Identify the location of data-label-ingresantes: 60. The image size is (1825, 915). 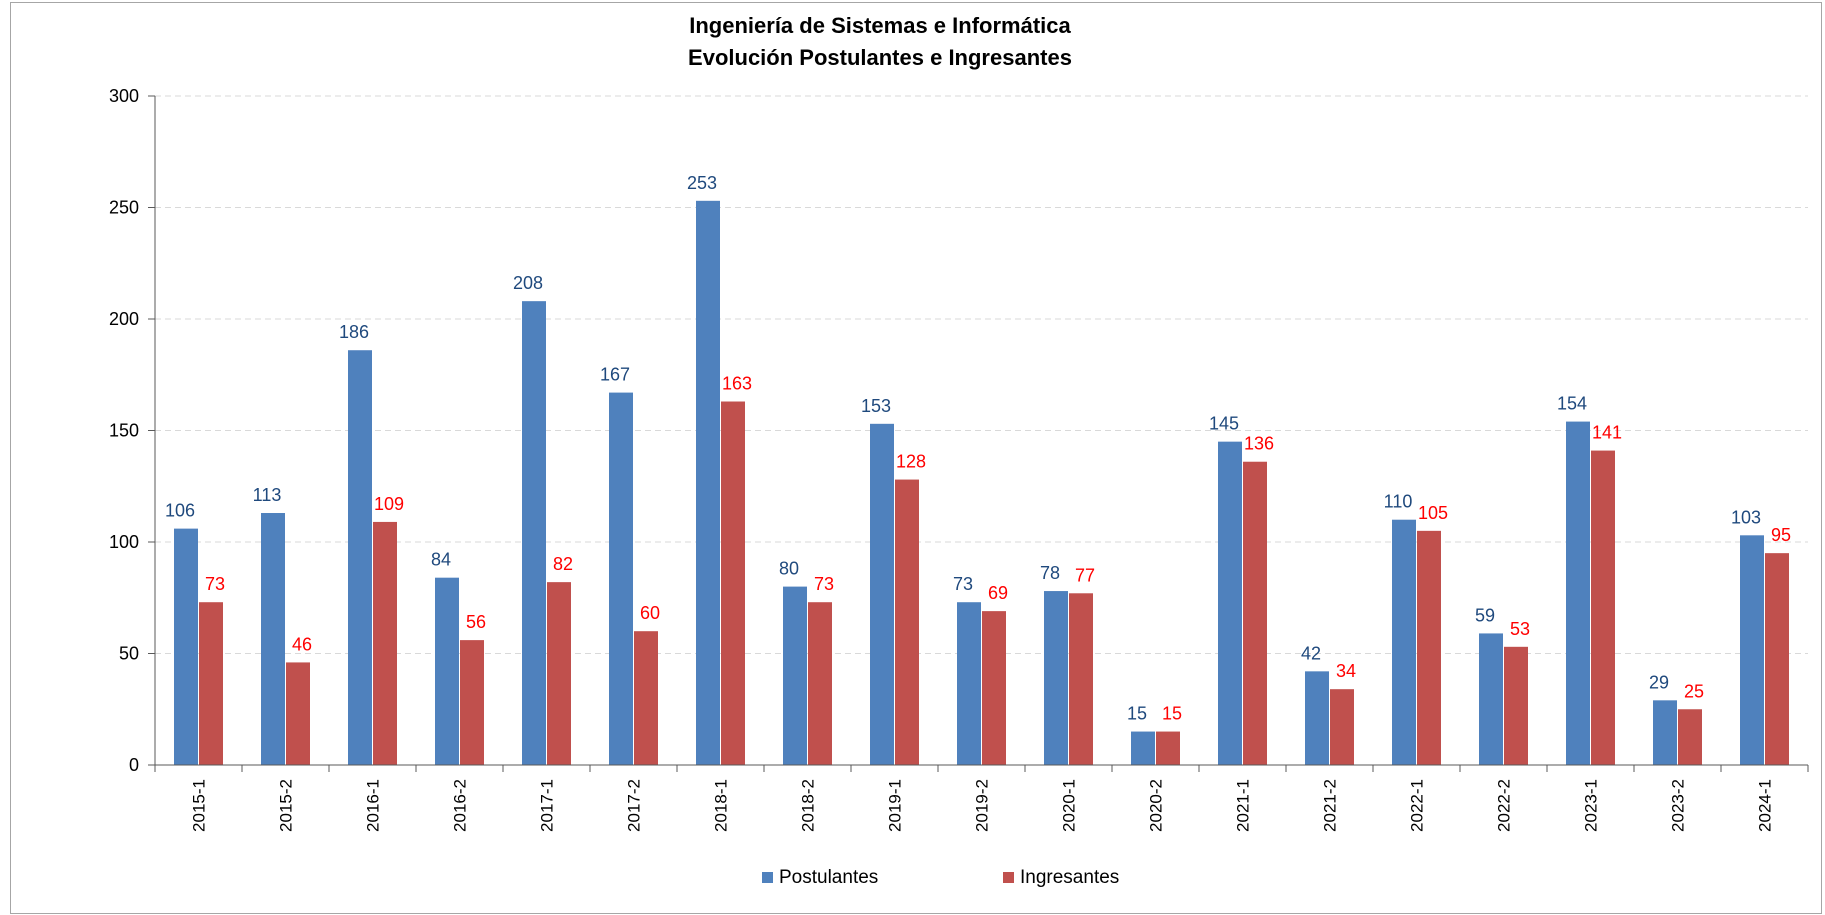
(650, 613).